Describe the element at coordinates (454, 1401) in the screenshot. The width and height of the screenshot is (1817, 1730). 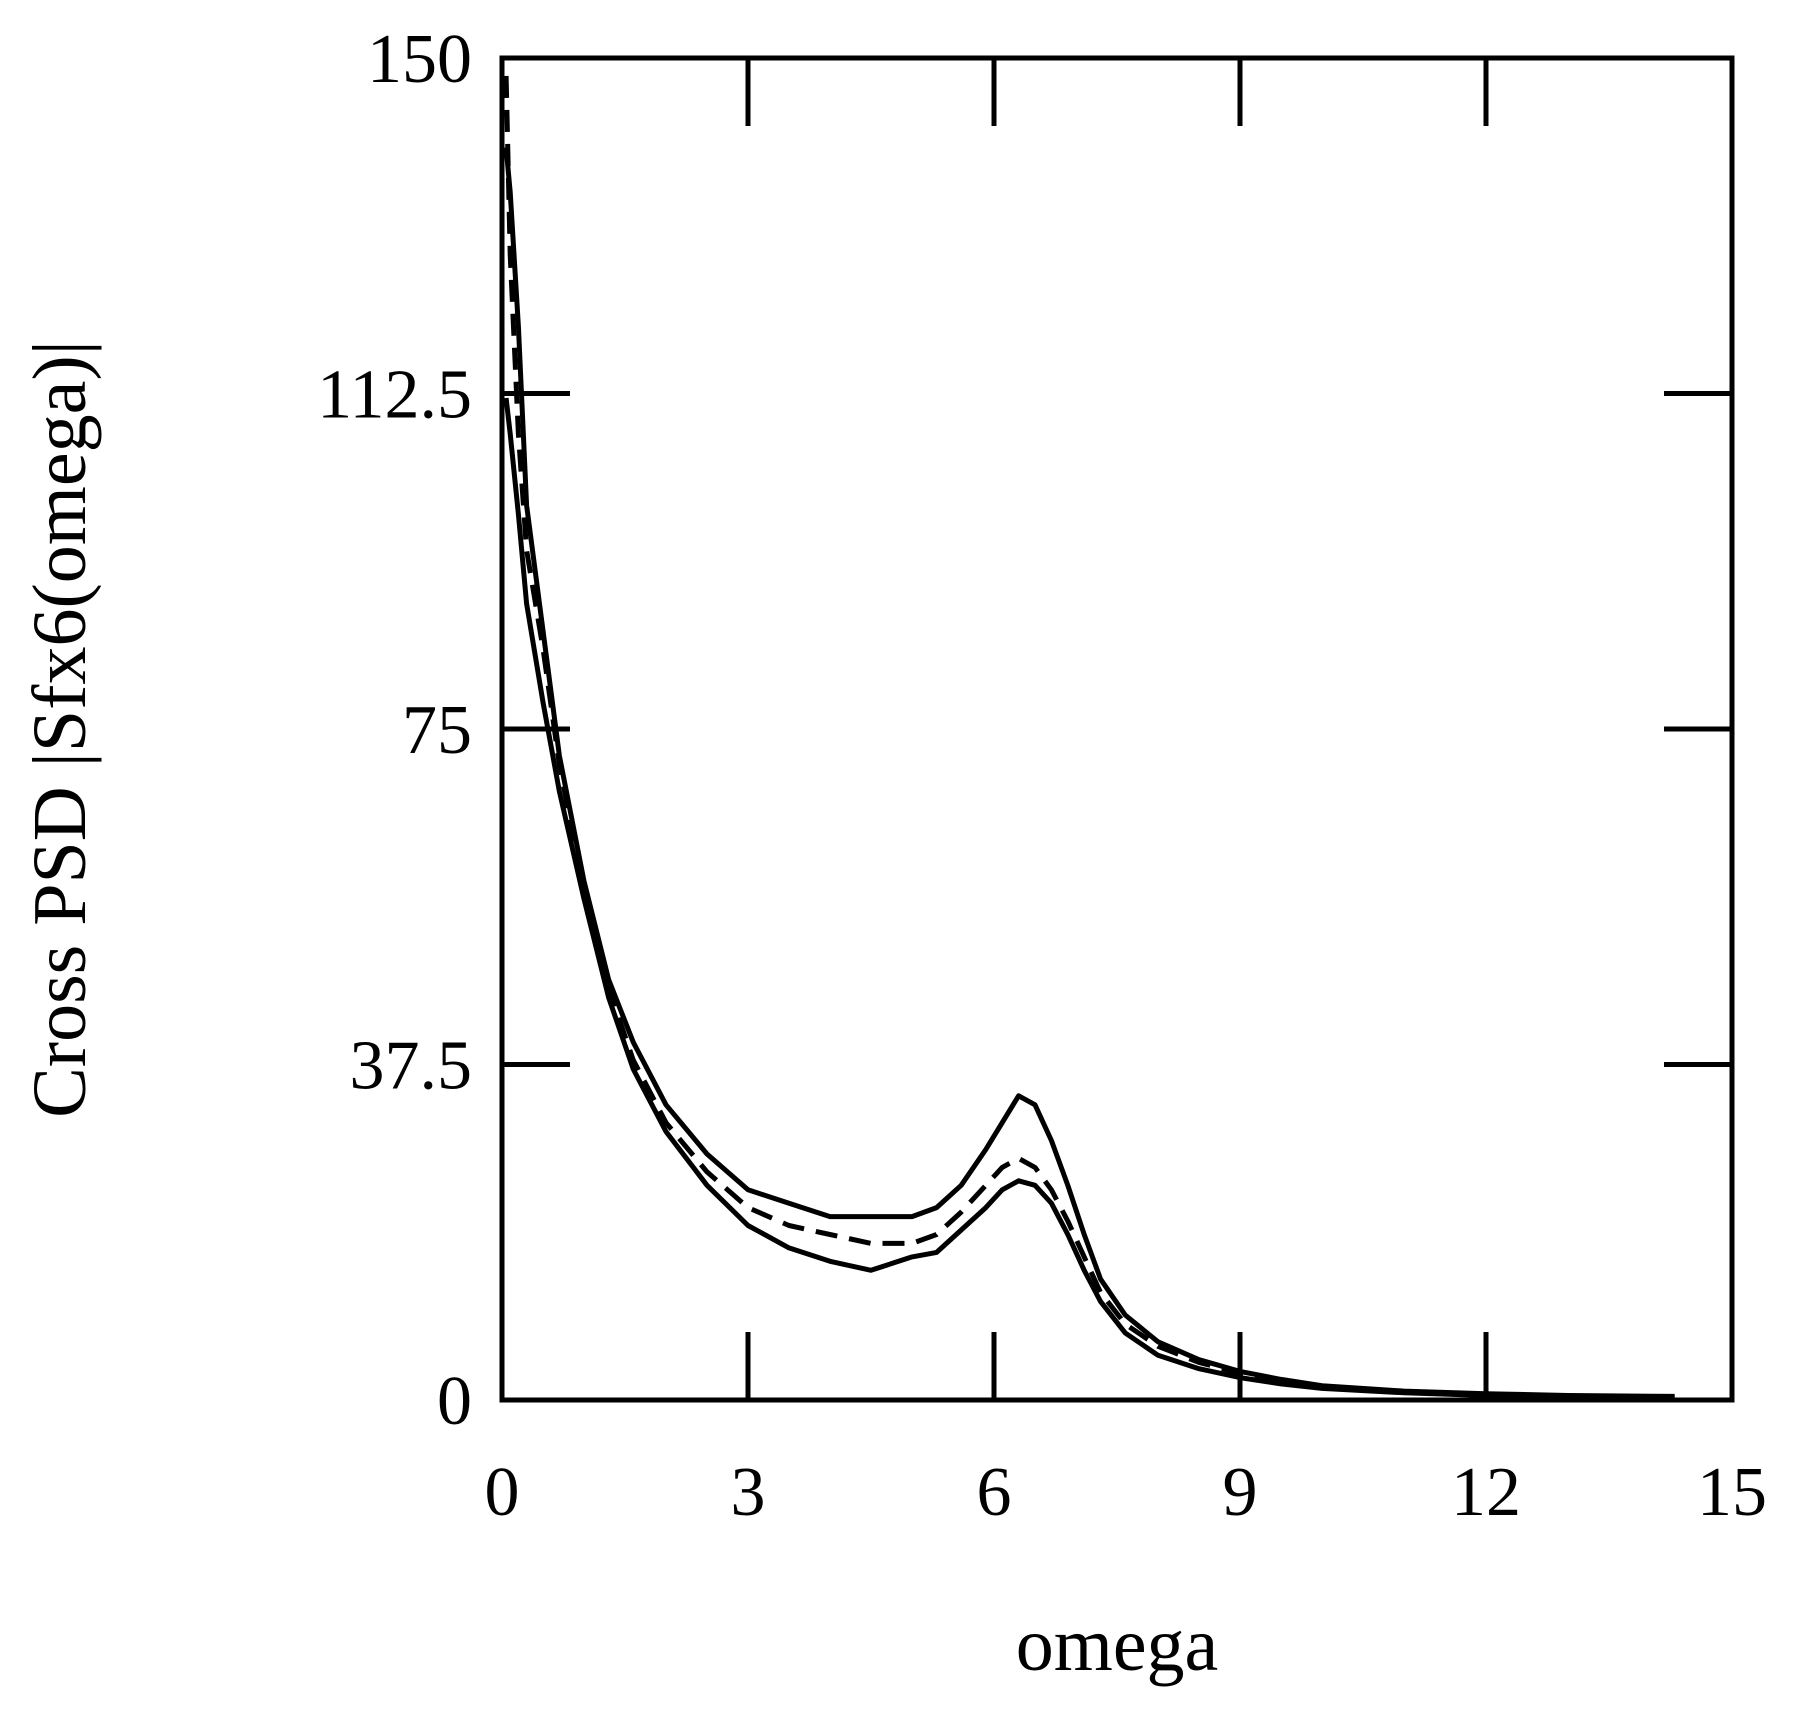
I see `y-tick-label: 0` at that location.